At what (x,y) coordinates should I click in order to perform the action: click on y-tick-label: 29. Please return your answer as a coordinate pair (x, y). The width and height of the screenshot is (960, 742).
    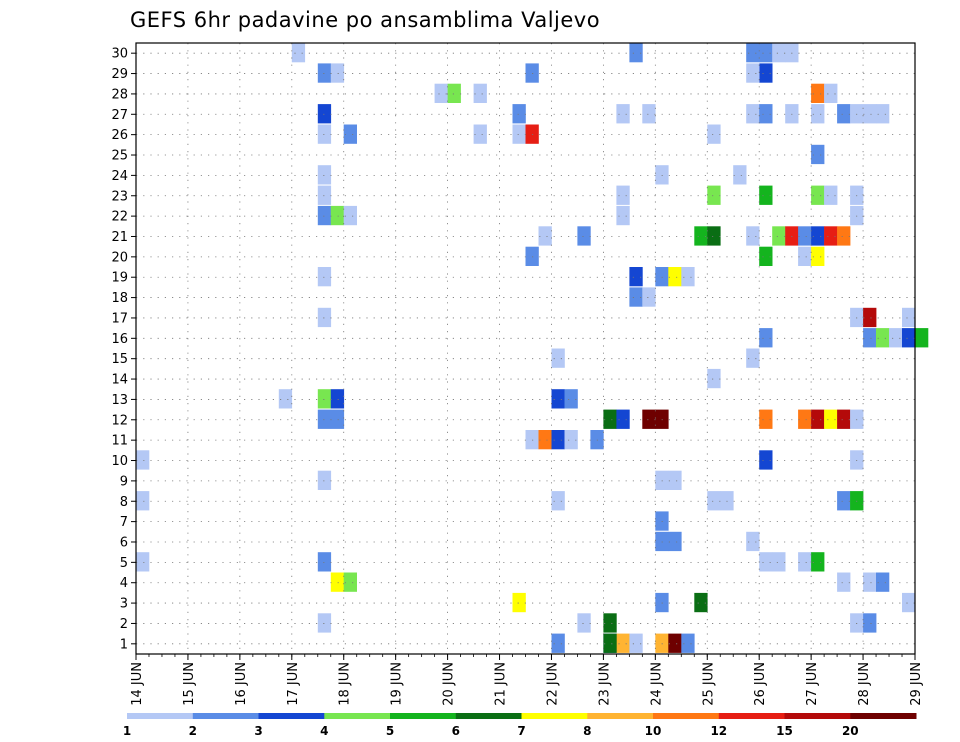
    Looking at the image, I should click on (119, 74).